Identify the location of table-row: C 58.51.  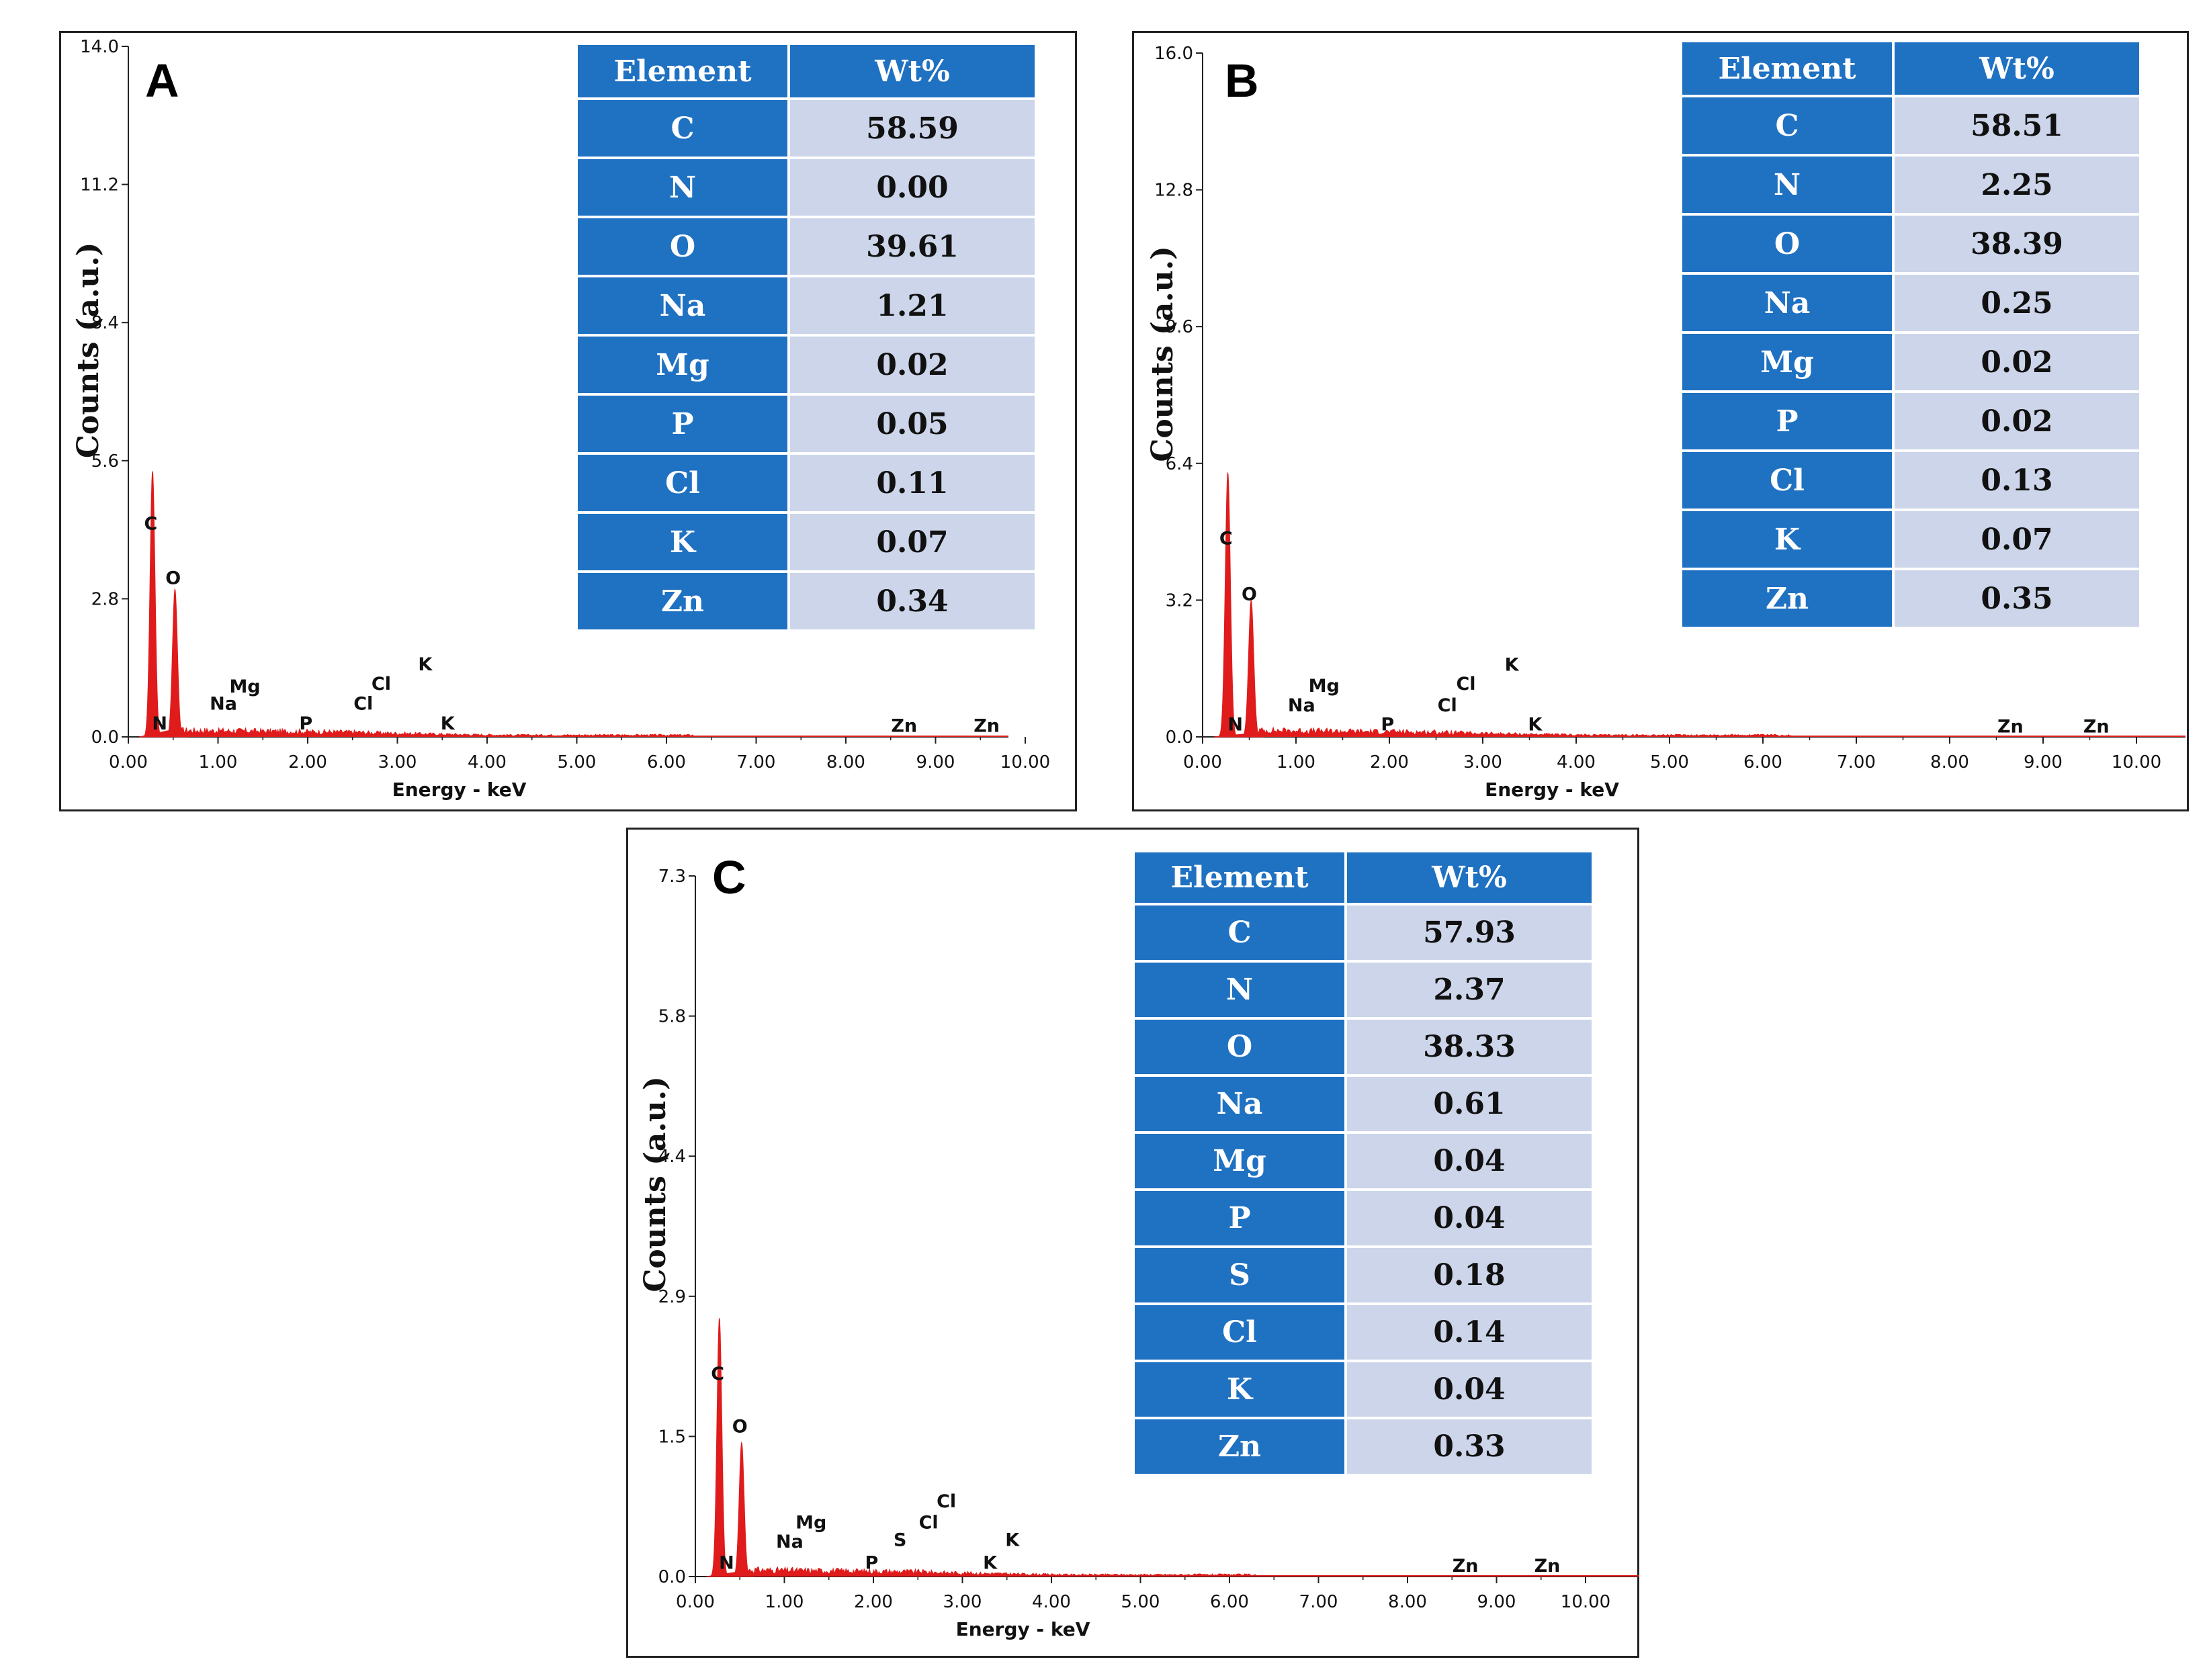
(1910, 125).